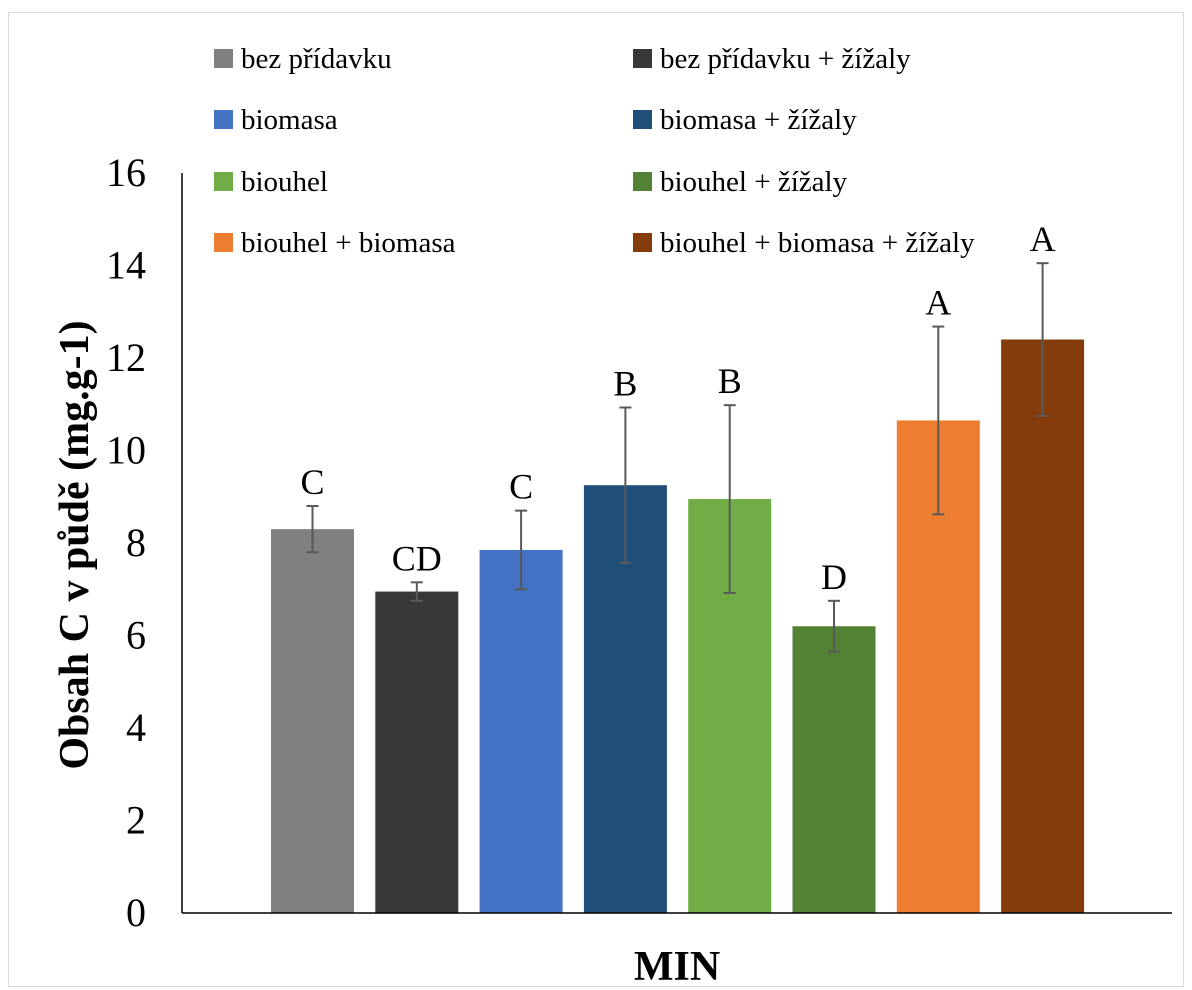  What do you see at coordinates (126, 450) in the screenshot?
I see `y-tick-label: 10` at bounding box center [126, 450].